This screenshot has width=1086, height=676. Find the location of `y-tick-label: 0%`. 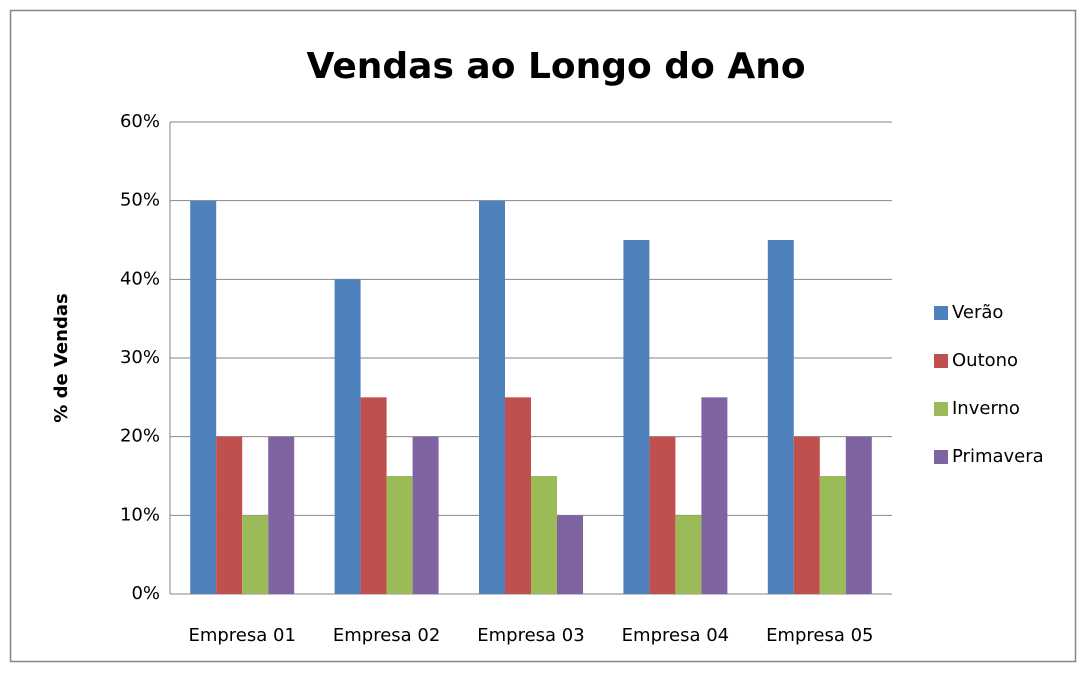

y-tick-label: 0% is located at coordinates (145, 593).